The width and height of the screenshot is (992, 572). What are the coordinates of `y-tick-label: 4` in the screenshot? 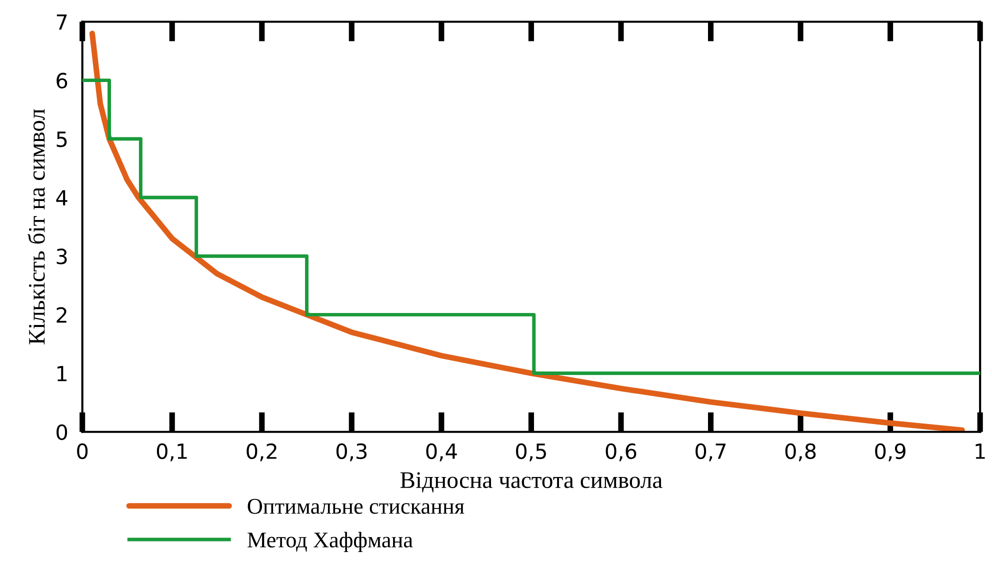 It's located at (62, 198).